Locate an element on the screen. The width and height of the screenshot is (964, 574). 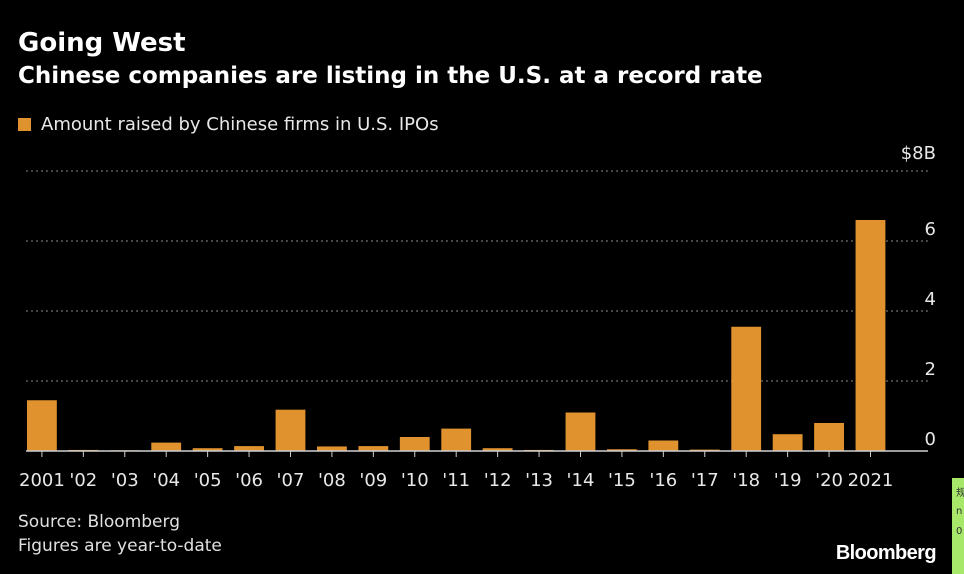
y-tick-label: 6 is located at coordinates (930, 229).